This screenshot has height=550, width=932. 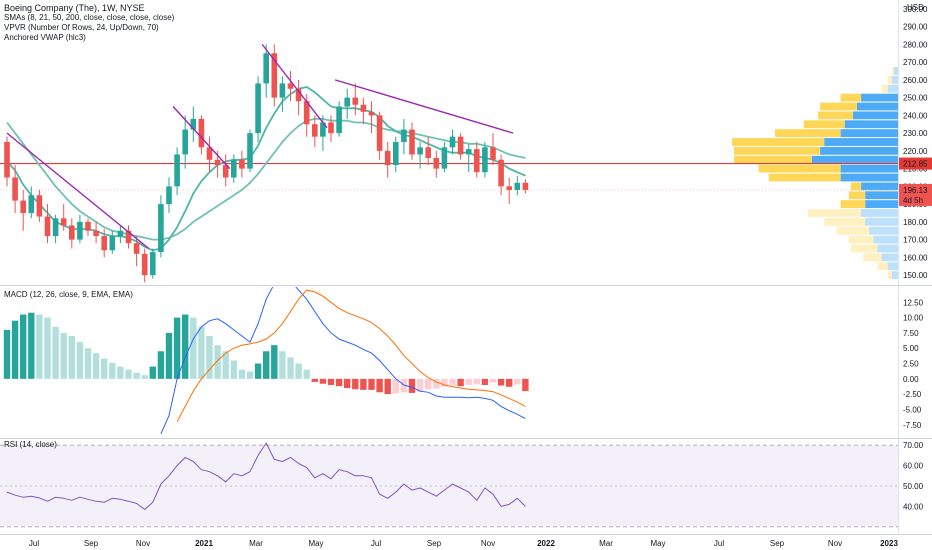 What do you see at coordinates (915, 133) in the screenshot?
I see `price-tick-label: 230.00` at bounding box center [915, 133].